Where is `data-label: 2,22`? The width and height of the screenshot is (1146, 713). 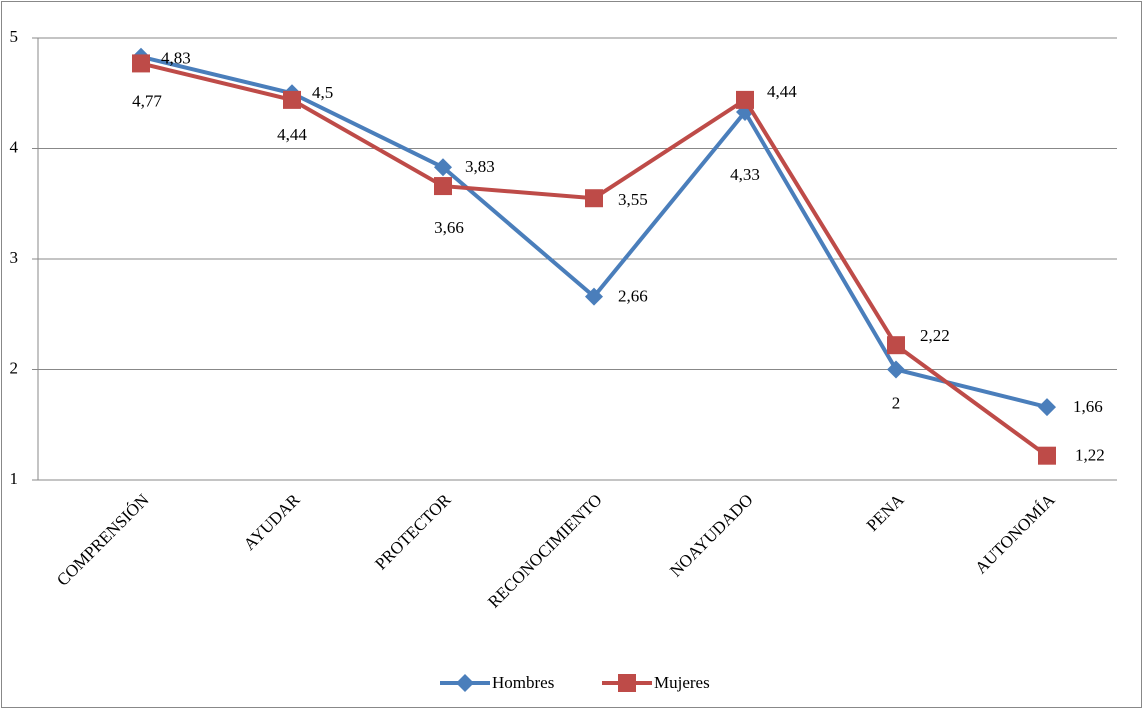 data-label: 2,22 is located at coordinates (935, 335).